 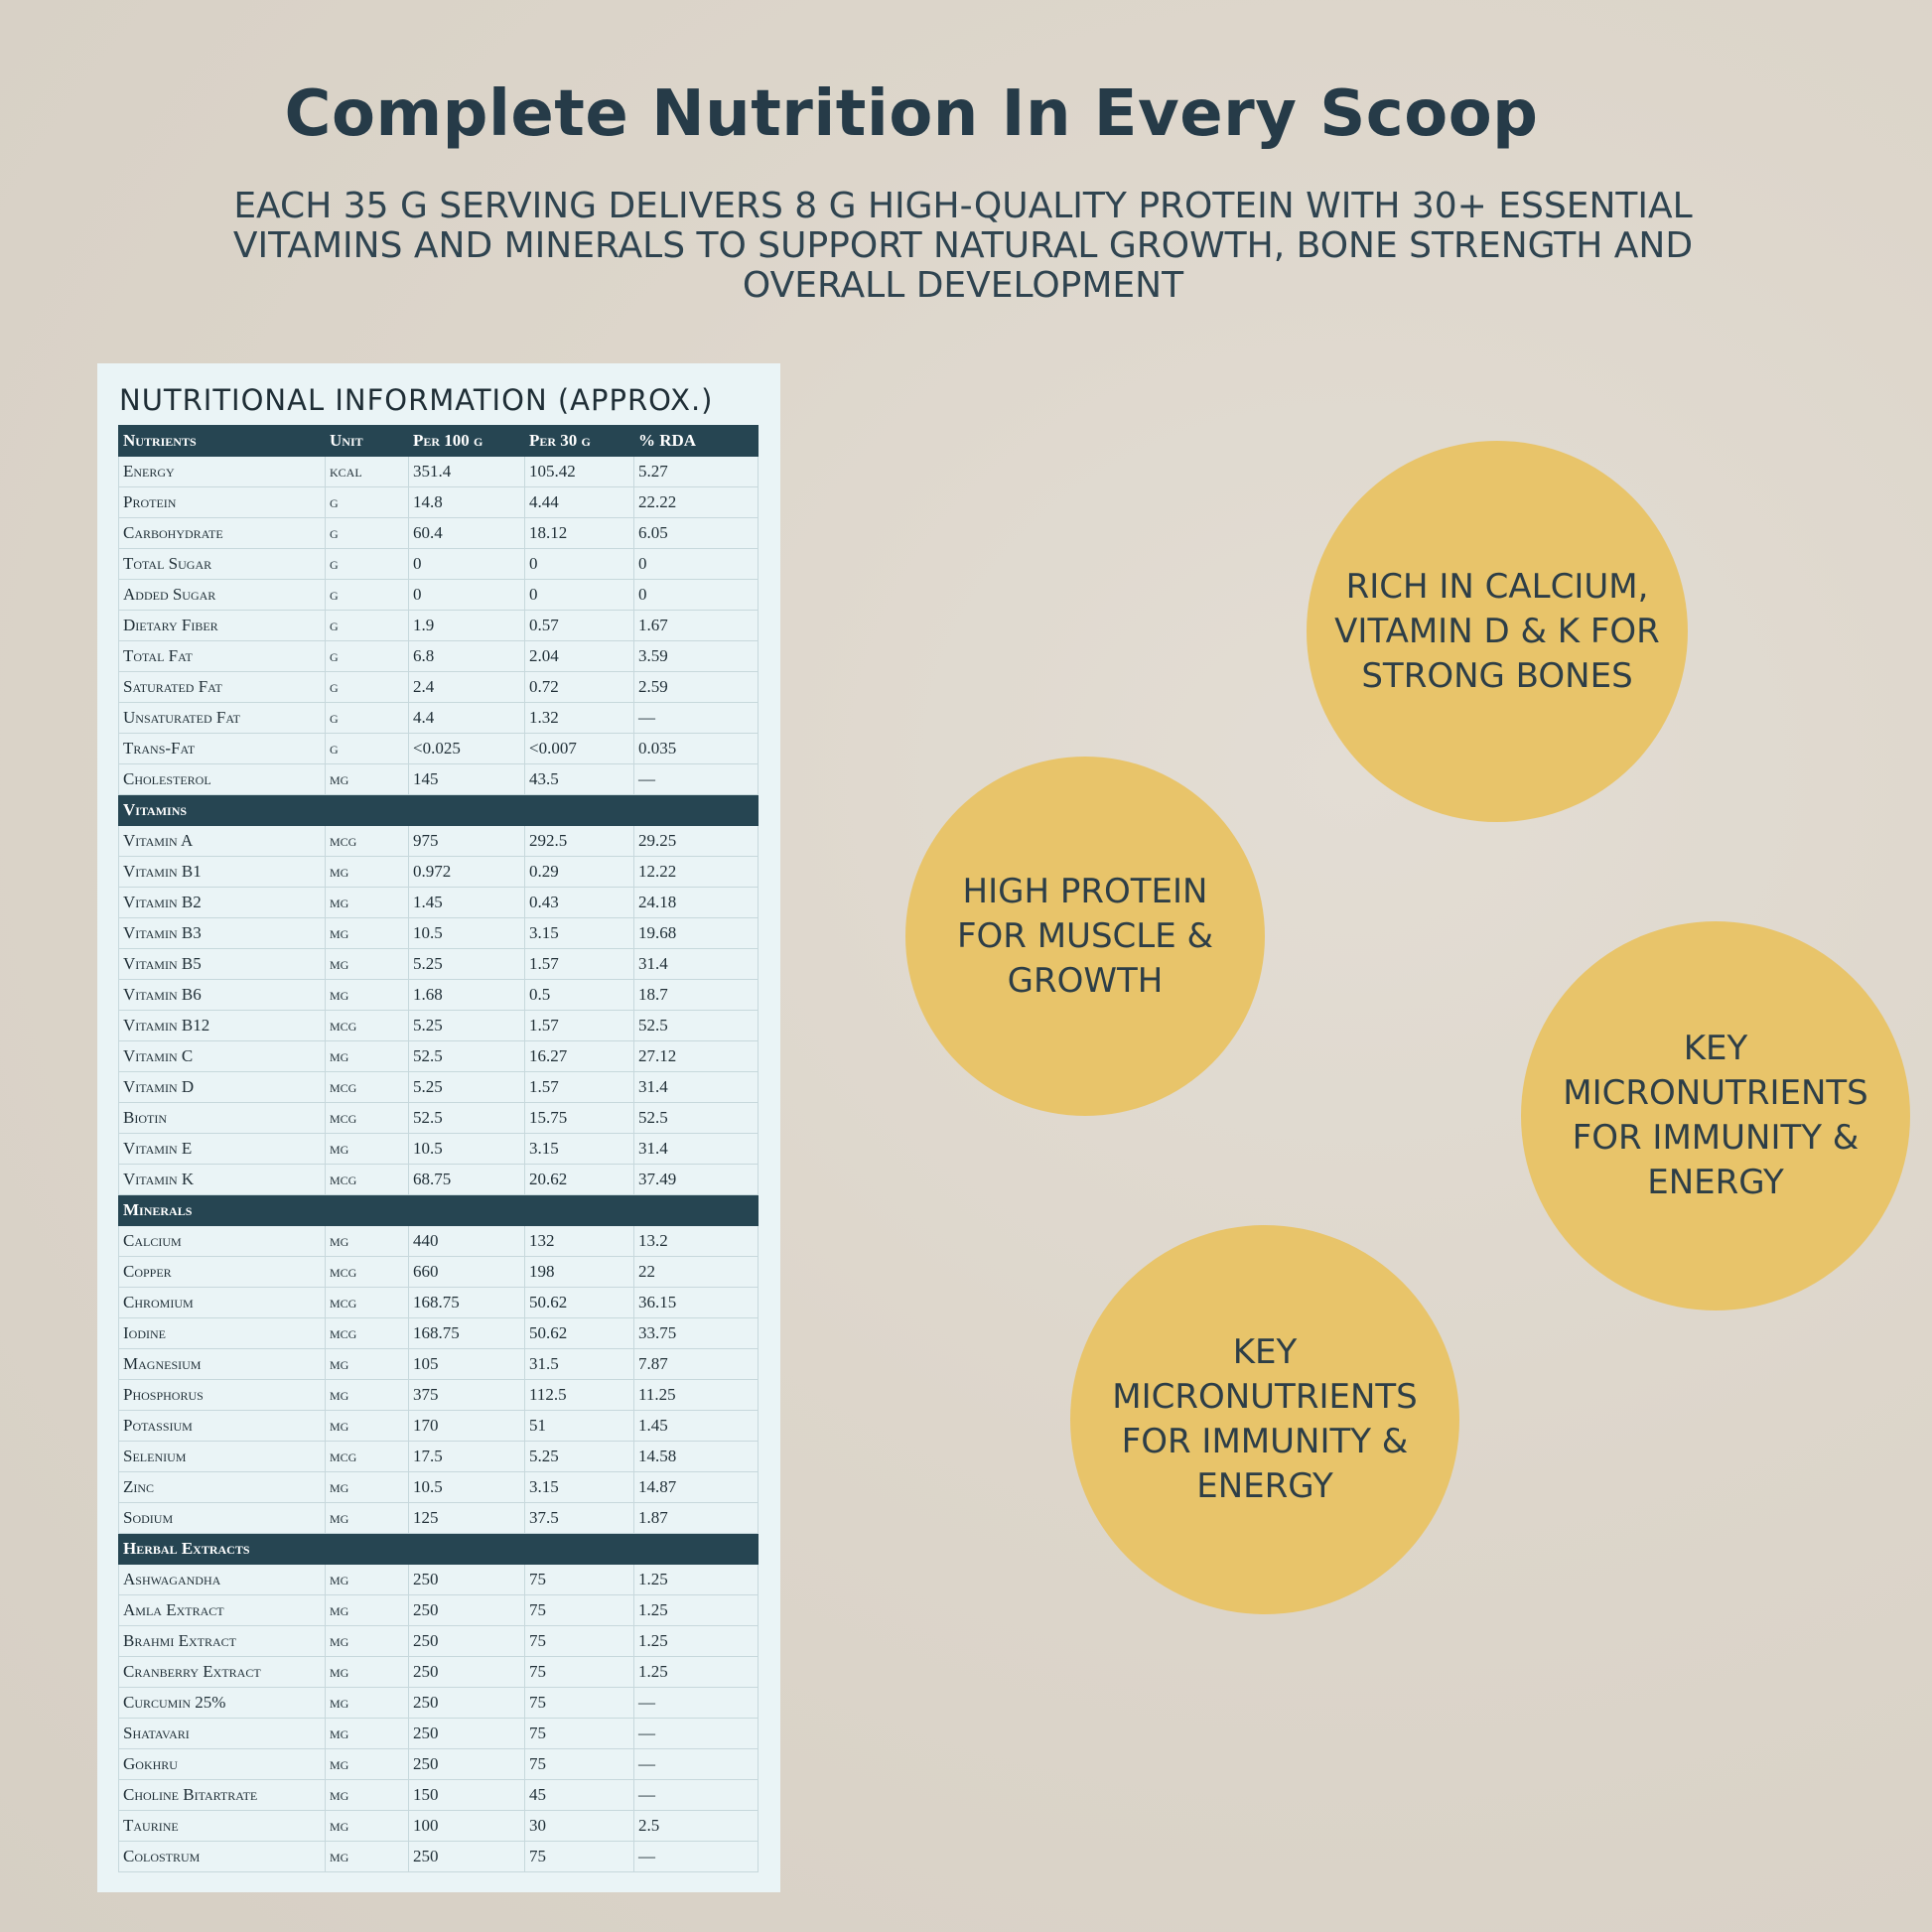 What do you see at coordinates (696, 472) in the screenshot?
I see `rda-cell: 5.27` at bounding box center [696, 472].